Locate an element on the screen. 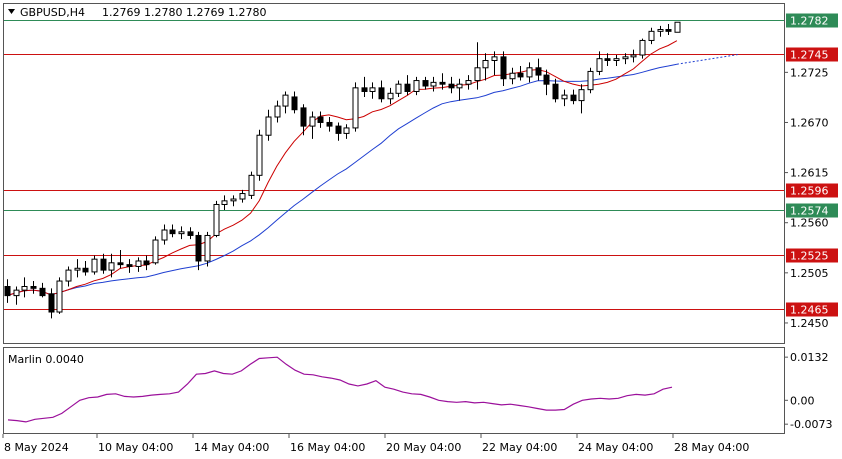  x-tick-label-6: 24 May 04:00 is located at coordinates (615, 447).